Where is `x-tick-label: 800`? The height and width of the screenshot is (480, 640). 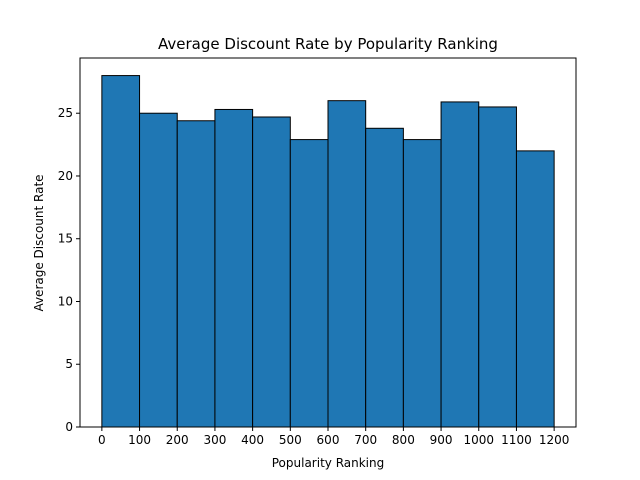
x-tick-label: 800 is located at coordinates (403, 440).